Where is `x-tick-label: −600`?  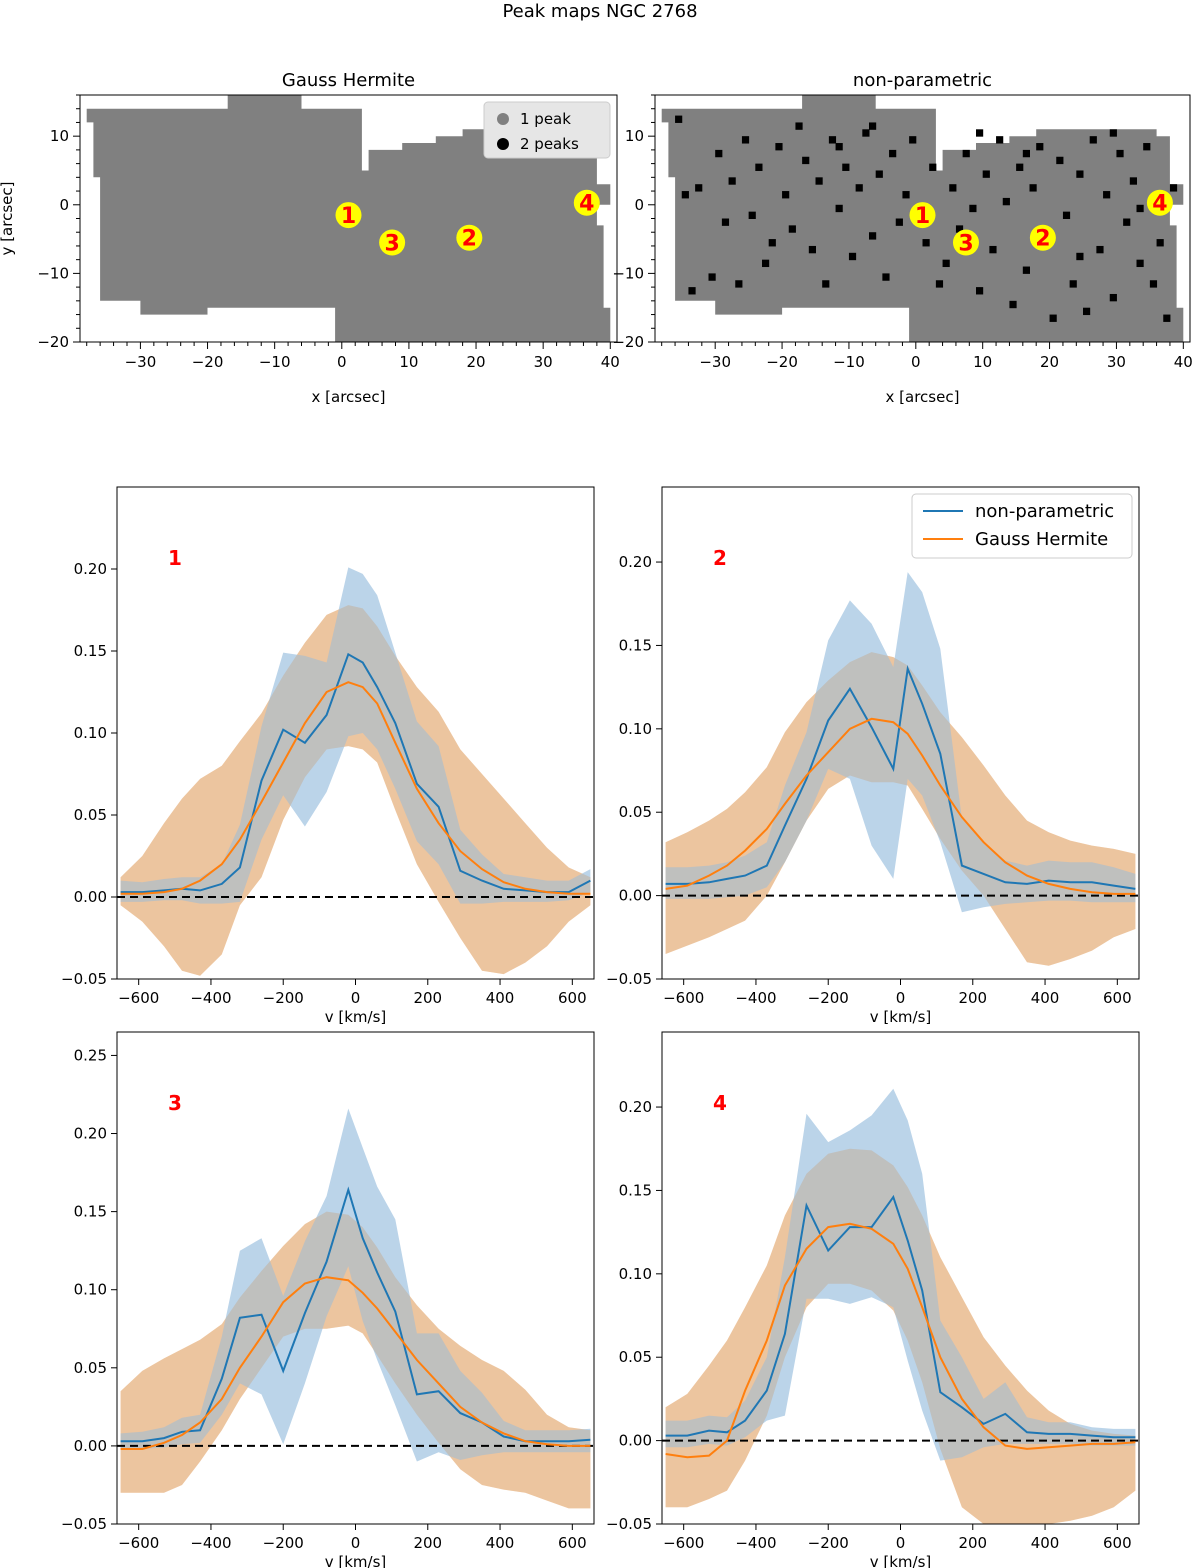 x-tick-label: −600 is located at coordinates (683, 1543).